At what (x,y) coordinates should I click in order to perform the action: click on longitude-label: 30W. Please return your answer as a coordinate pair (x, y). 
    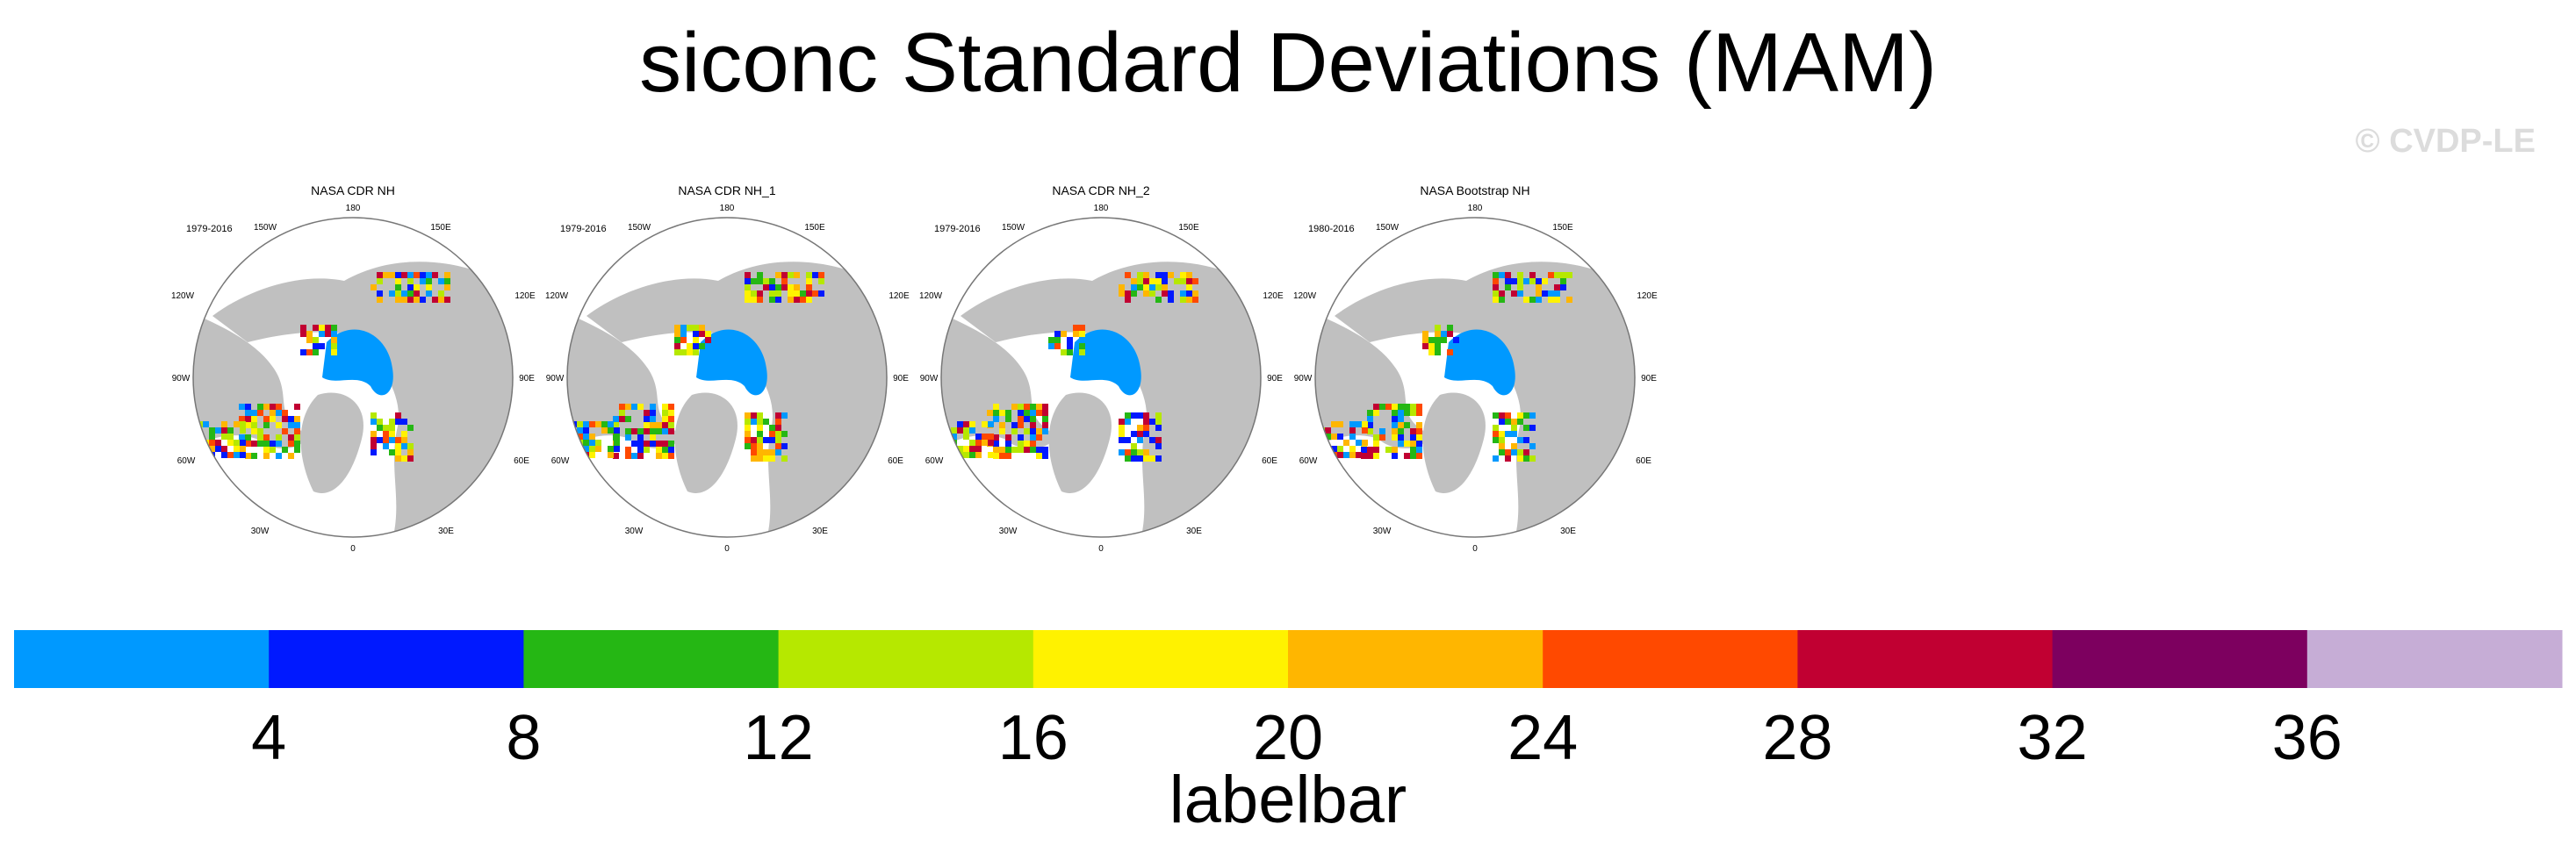
    Looking at the image, I should click on (634, 531).